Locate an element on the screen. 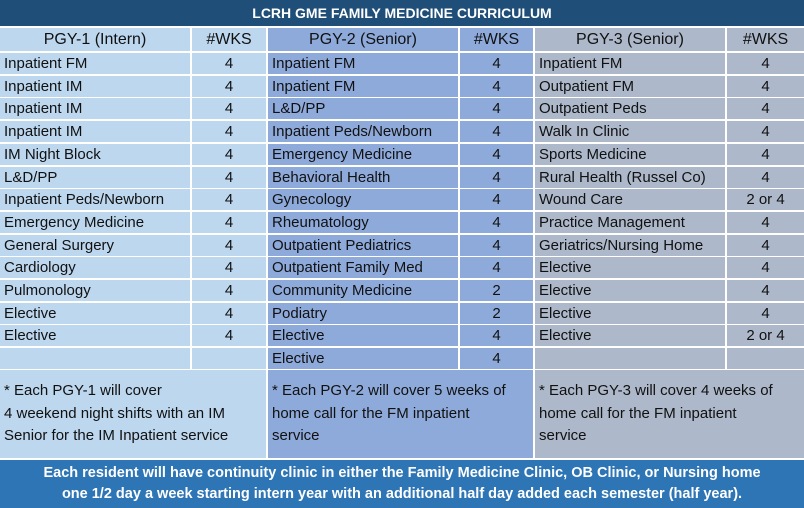 This screenshot has width=804, height=508. note-line: 4 weekend night shifts with an IM is located at coordinates (114, 413).